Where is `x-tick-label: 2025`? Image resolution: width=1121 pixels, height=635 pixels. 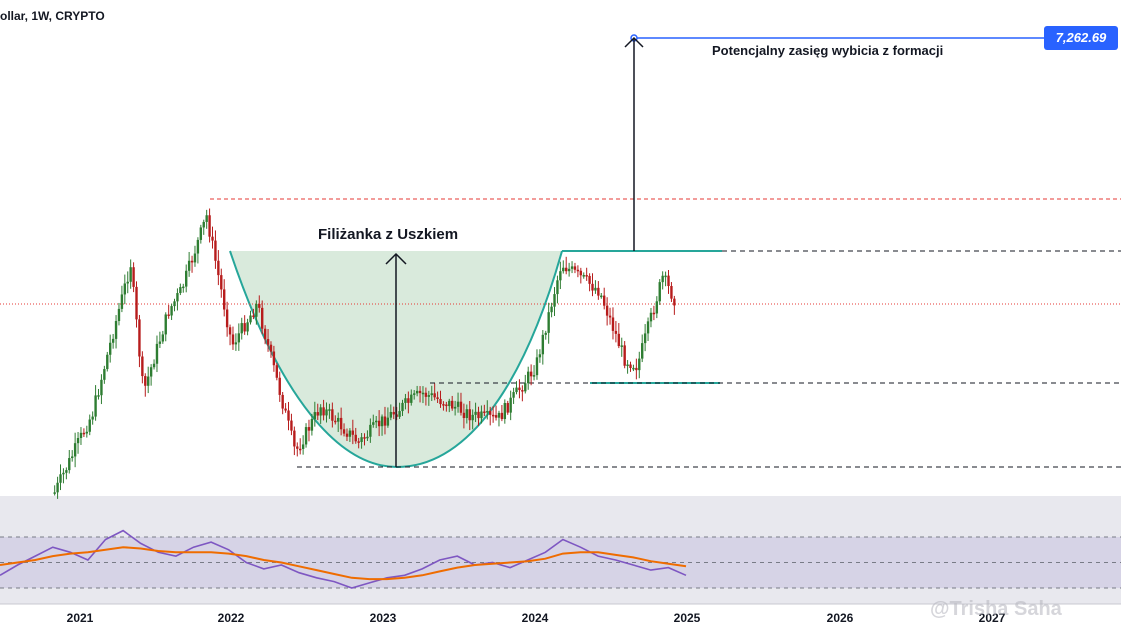
x-tick-label: 2025 is located at coordinates (687, 618).